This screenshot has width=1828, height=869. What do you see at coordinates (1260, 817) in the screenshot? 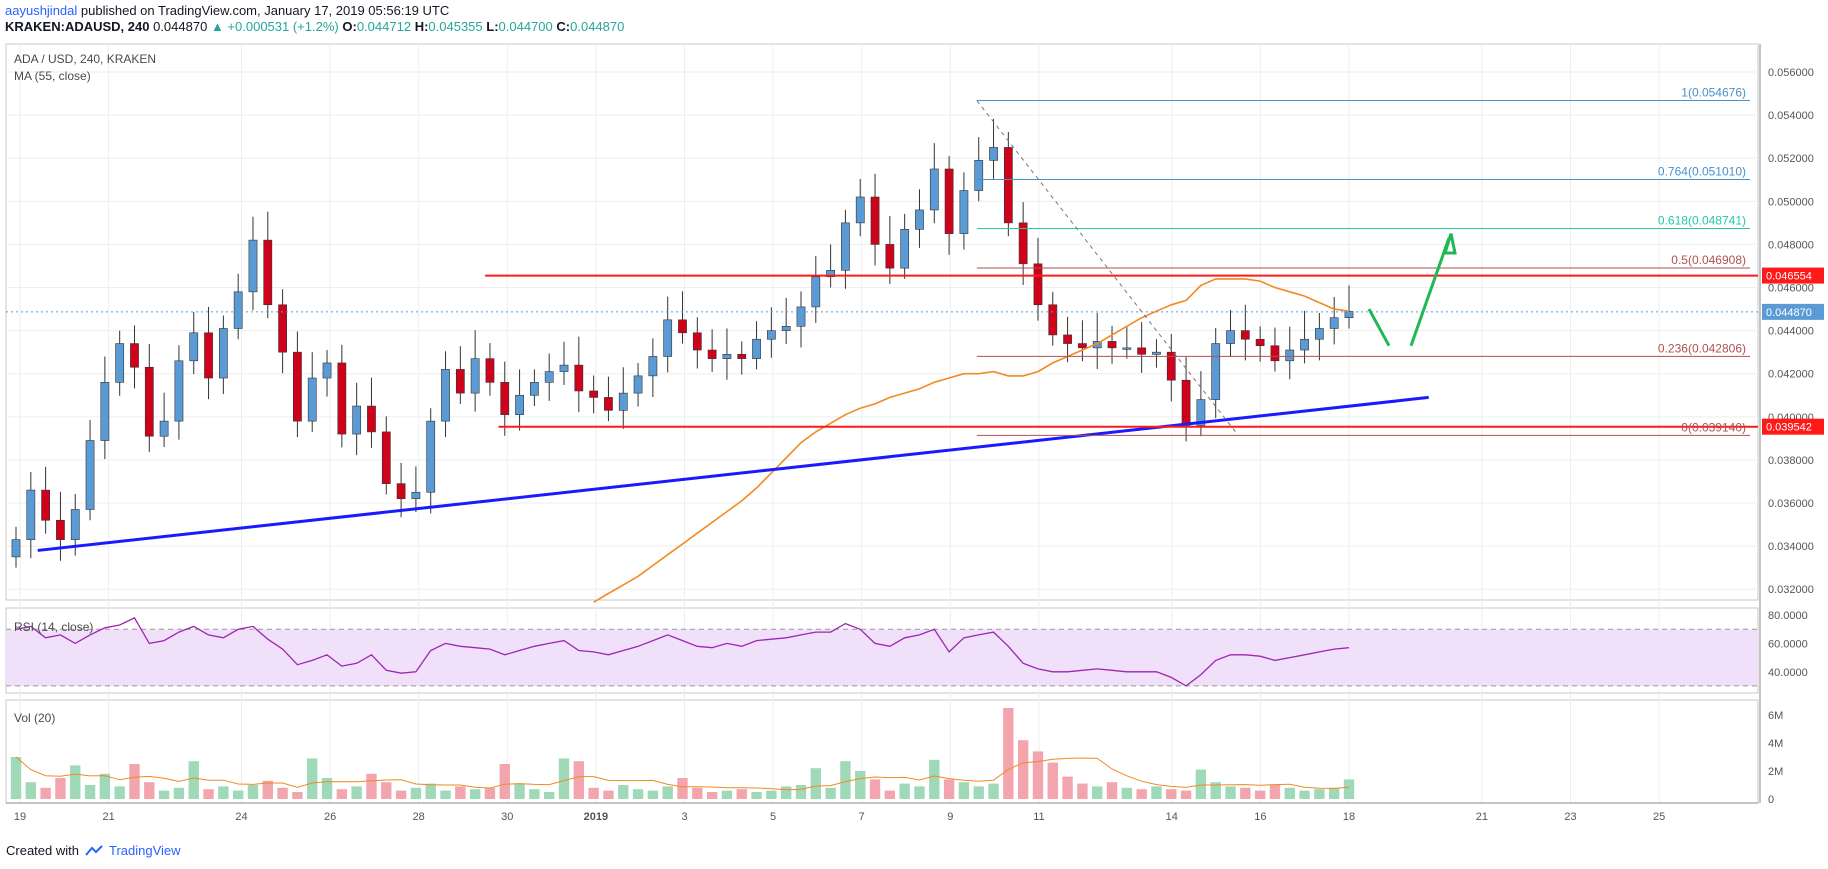
I see `x-tick-label: 16` at bounding box center [1260, 817].